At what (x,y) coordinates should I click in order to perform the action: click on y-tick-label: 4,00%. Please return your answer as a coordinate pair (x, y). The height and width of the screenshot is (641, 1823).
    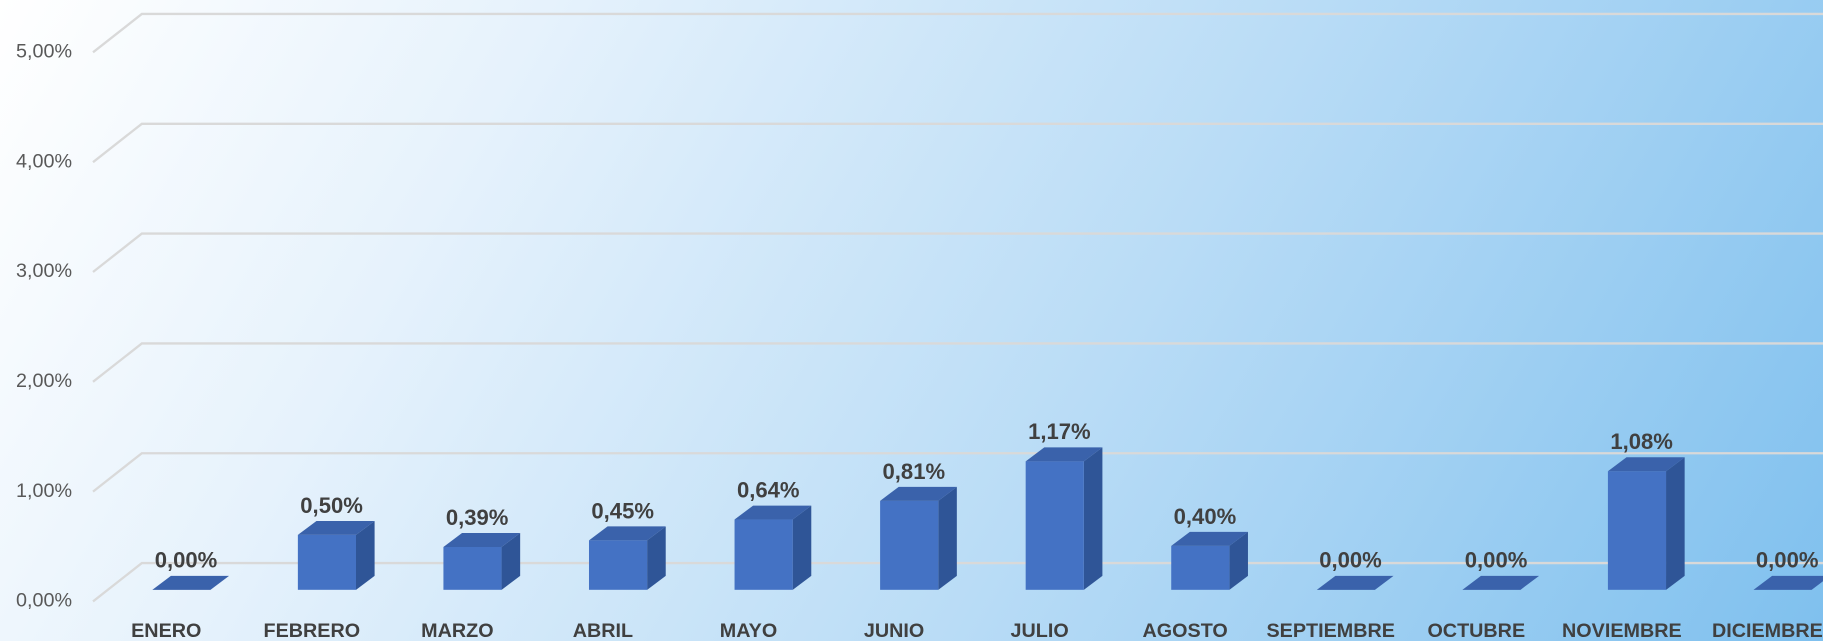
    Looking at the image, I should click on (44, 161).